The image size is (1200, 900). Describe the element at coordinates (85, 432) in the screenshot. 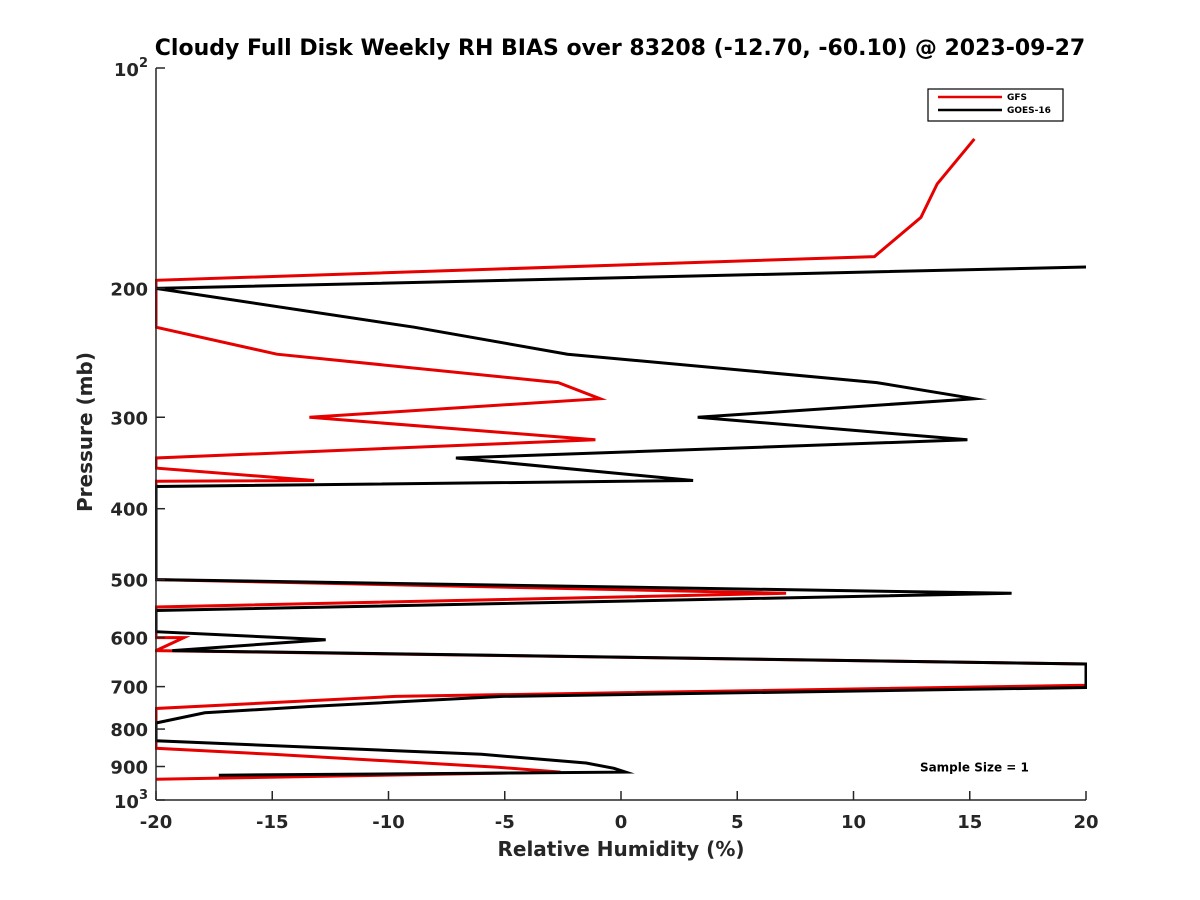

I see `y-axis-label: Pressure (mb)` at that location.